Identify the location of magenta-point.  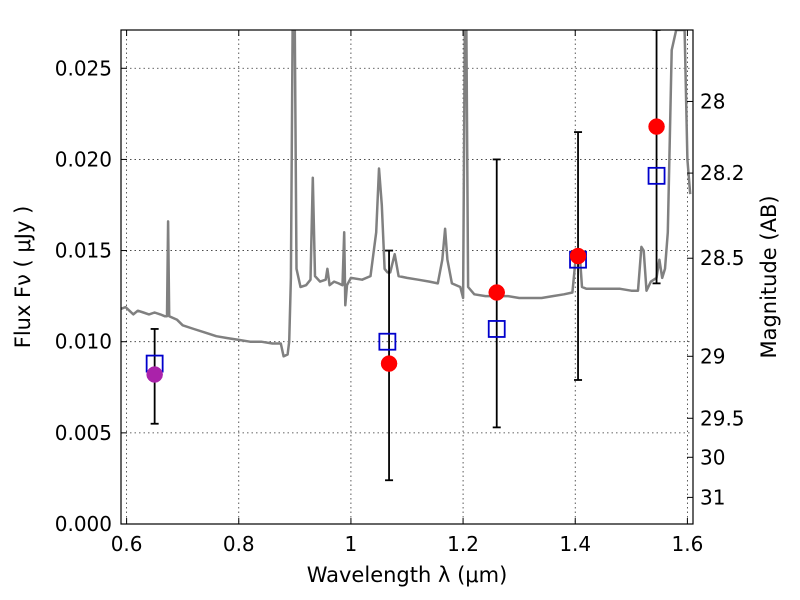
(154, 374).